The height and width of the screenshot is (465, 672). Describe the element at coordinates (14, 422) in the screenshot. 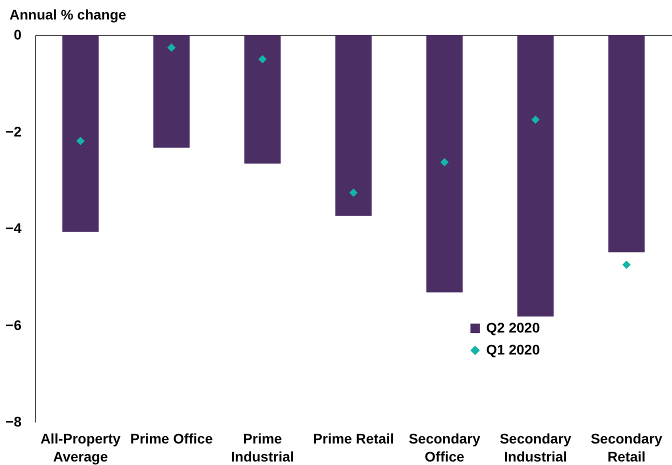

I see `y-tick-label: −8` at that location.